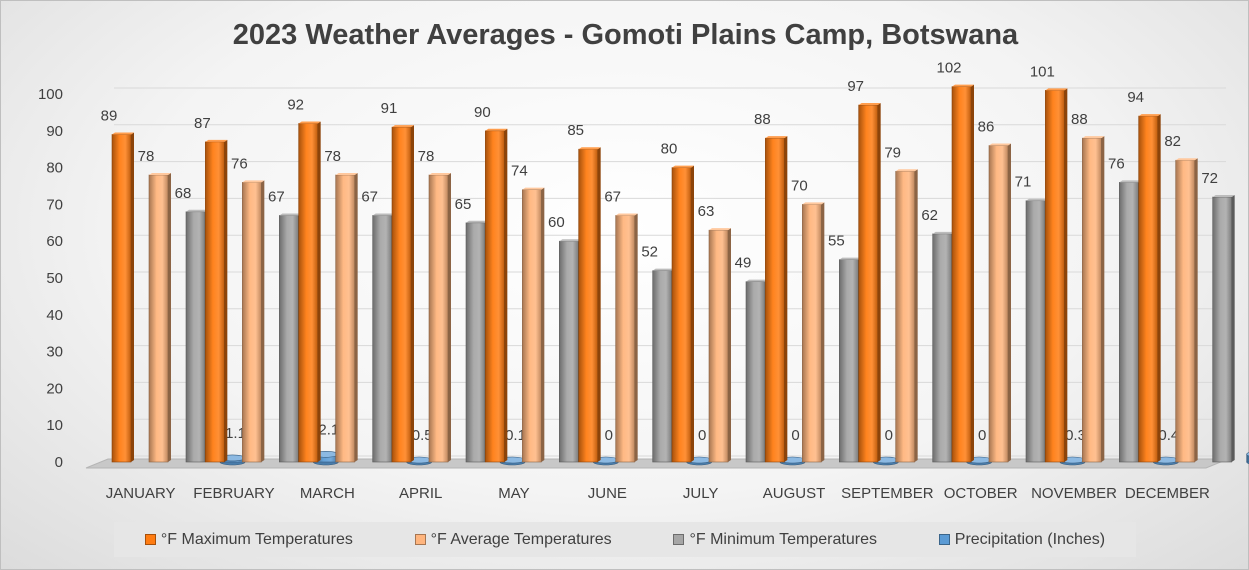 The image size is (1249, 570). What do you see at coordinates (669, 149) in the screenshot?
I see `data-label-max: 80` at bounding box center [669, 149].